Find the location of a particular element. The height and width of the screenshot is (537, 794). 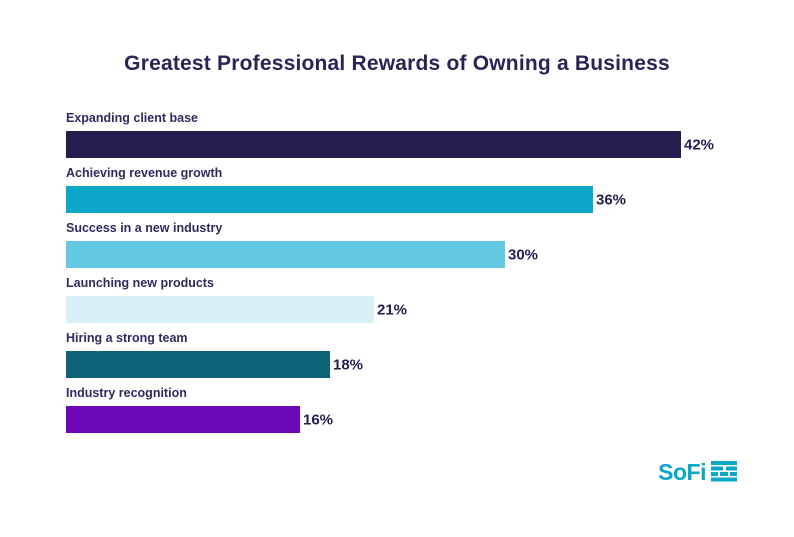

bar-track: 18% is located at coordinates (416, 364).